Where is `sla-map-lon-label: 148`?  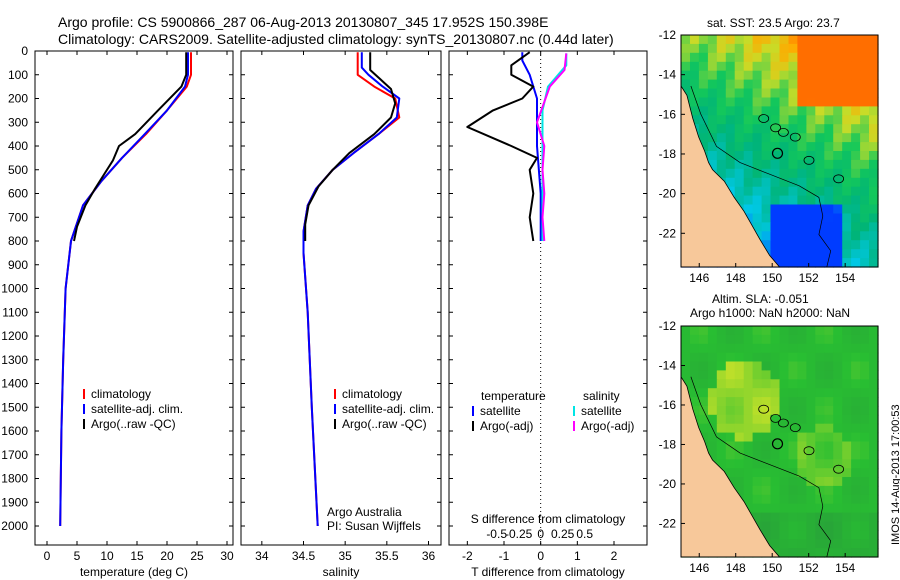
sla-map-lon-label: 148 is located at coordinates (736, 568).